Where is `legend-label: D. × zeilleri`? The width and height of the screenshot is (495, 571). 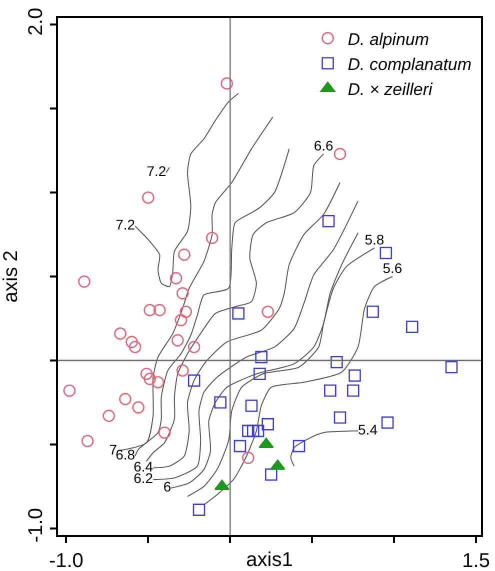
legend-label: D. × zeilleri is located at coordinates (391, 89).